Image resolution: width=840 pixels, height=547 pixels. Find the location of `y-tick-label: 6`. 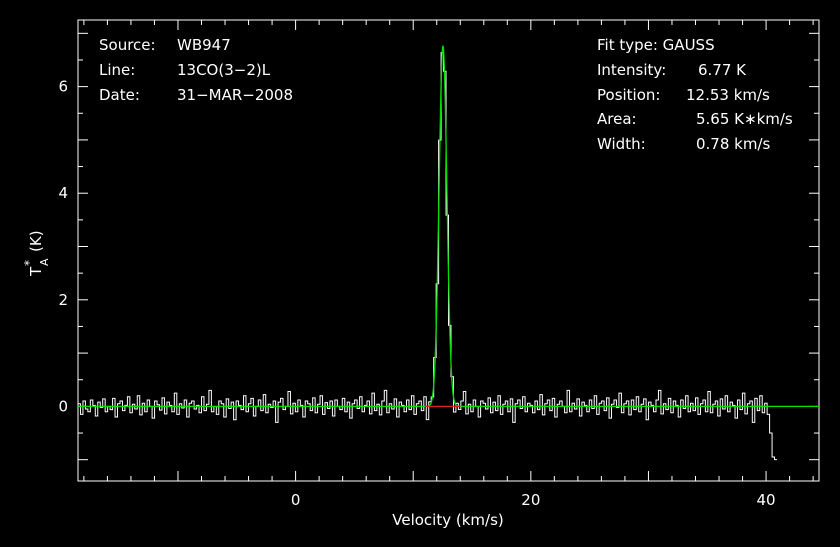

y-tick-label: 6 is located at coordinates (63, 87).